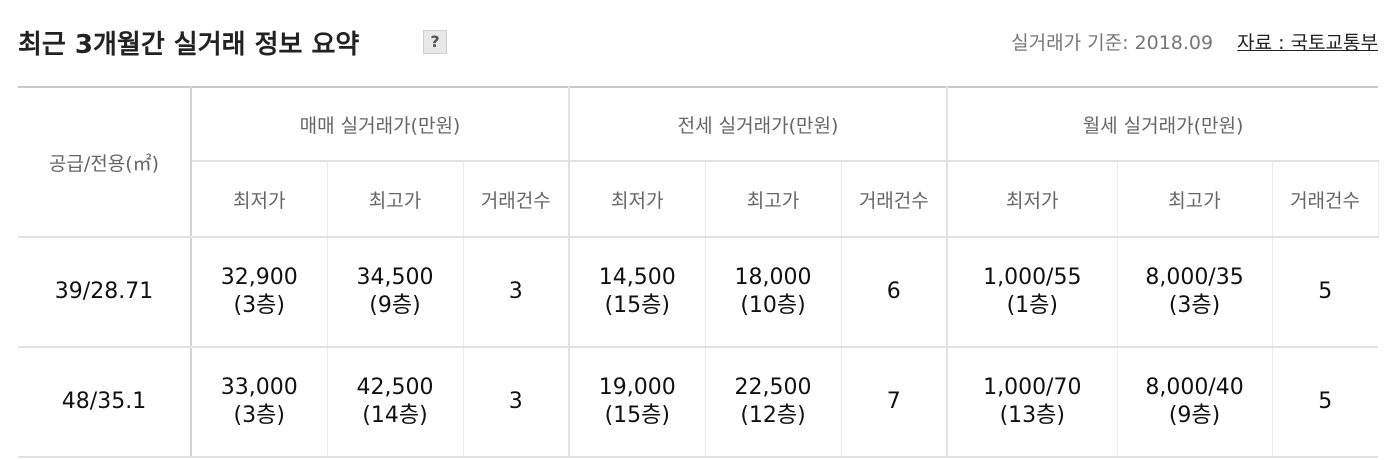 The image size is (1398, 460). I want to click on jeonse-min-cell: 14,500 (15층), so click(637, 292).